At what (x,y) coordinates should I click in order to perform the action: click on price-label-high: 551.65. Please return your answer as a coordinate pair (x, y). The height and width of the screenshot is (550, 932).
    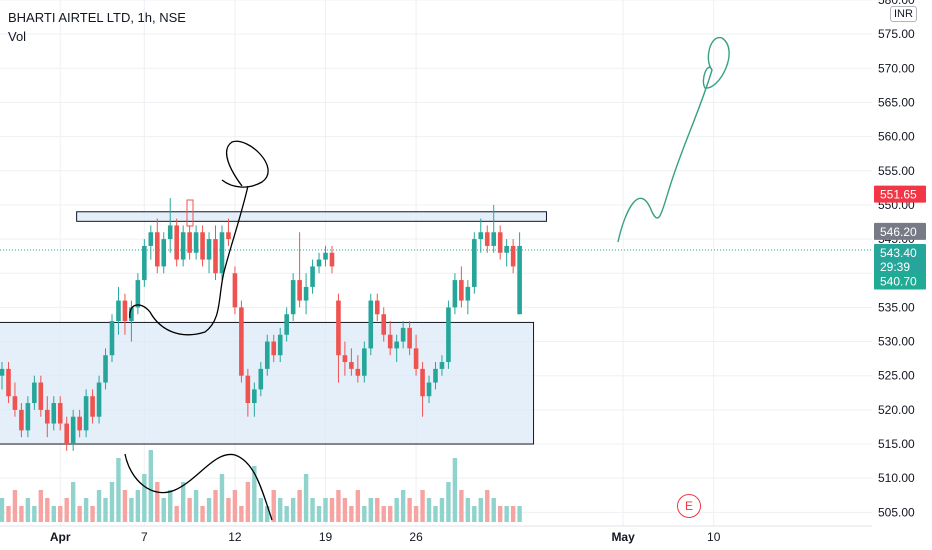
    Looking at the image, I should click on (898, 195).